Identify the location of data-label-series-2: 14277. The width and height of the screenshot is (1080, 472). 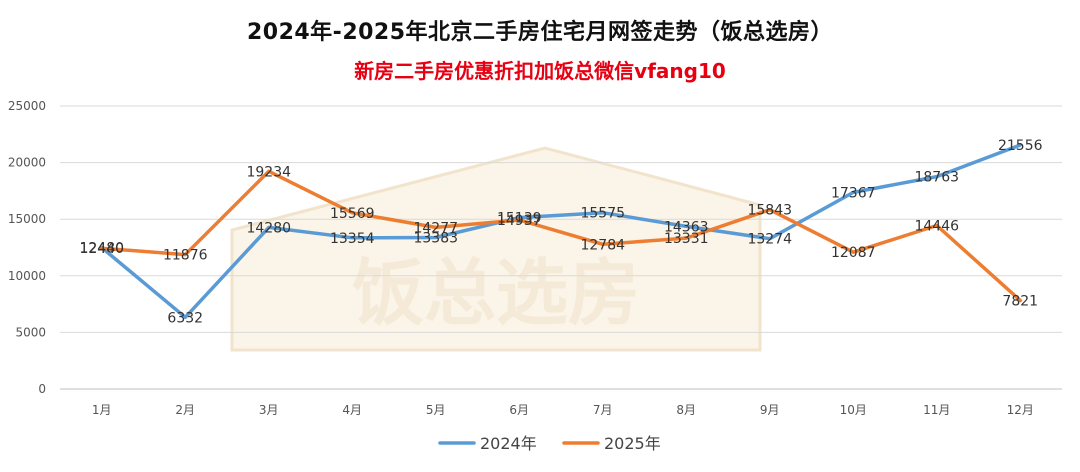
(435, 228).